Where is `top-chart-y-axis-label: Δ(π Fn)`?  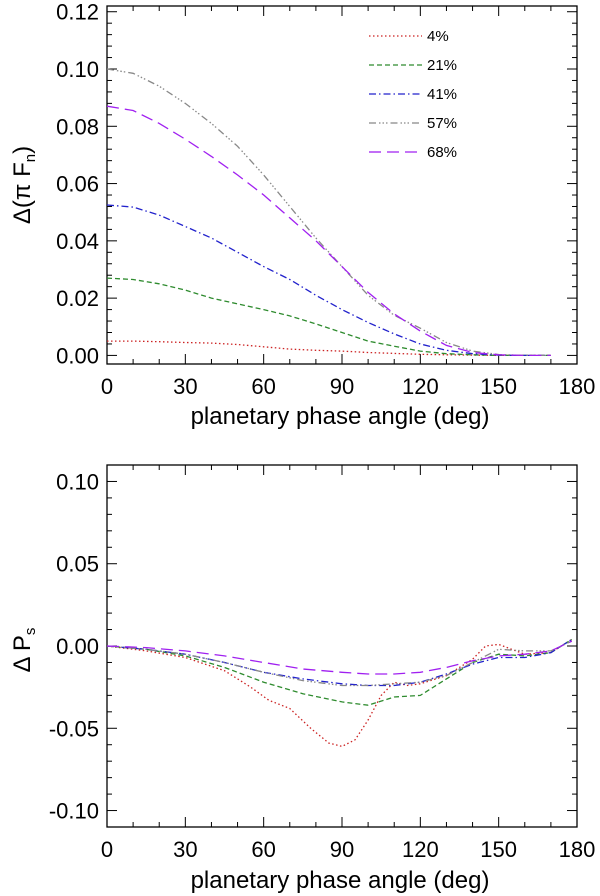
top-chart-y-axis-label: Δ(π Fn) is located at coordinates (24, 185).